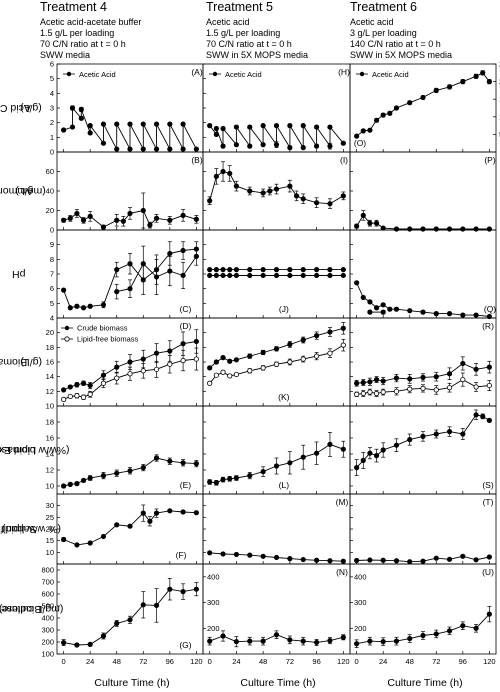 The image size is (500, 692). I want to click on legend-label: Acetic Acid, so click(97, 74).